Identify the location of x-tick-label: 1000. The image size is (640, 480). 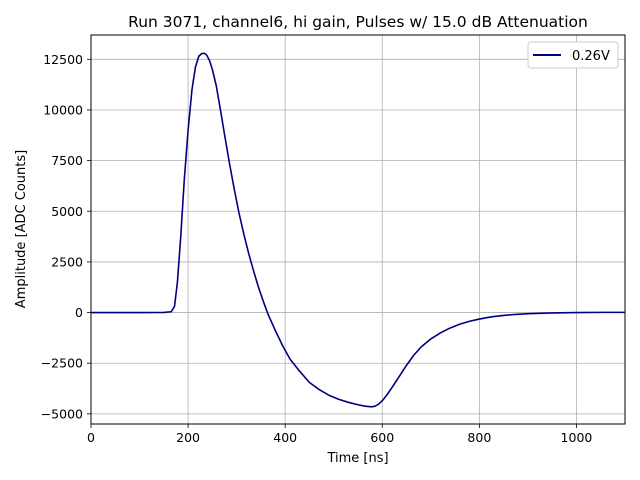
(577, 437).